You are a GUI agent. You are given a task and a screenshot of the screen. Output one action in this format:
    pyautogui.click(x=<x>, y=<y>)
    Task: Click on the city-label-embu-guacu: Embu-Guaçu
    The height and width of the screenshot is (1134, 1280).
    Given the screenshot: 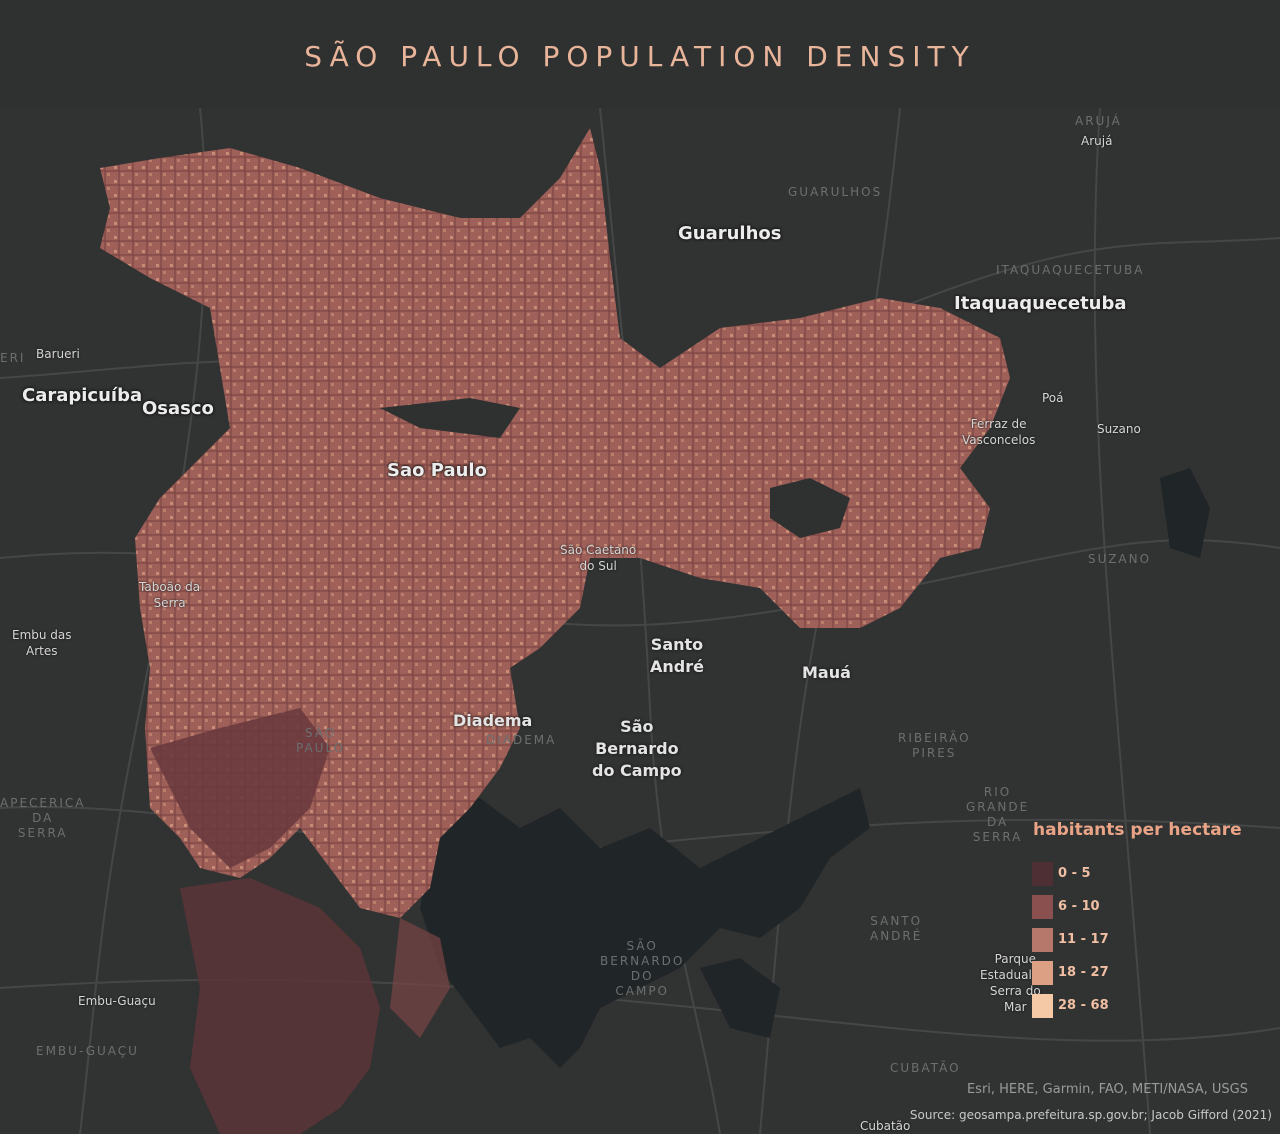 What is the action you would take?
    pyautogui.click(x=117, y=1001)
    